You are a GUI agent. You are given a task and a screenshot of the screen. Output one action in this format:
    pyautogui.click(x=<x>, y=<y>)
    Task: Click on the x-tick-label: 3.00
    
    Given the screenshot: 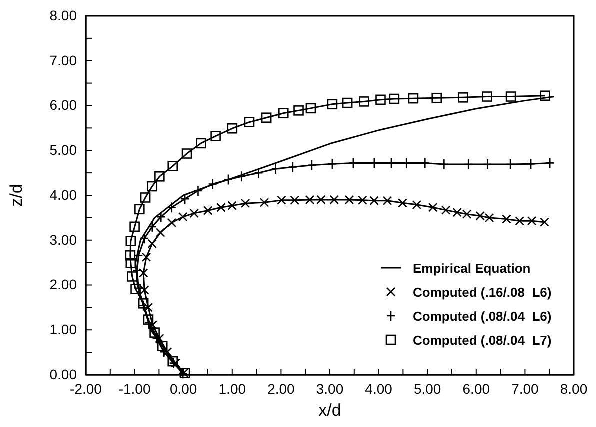 What is the action you would take?
    pyautogui.click(x=330, y=388)
    